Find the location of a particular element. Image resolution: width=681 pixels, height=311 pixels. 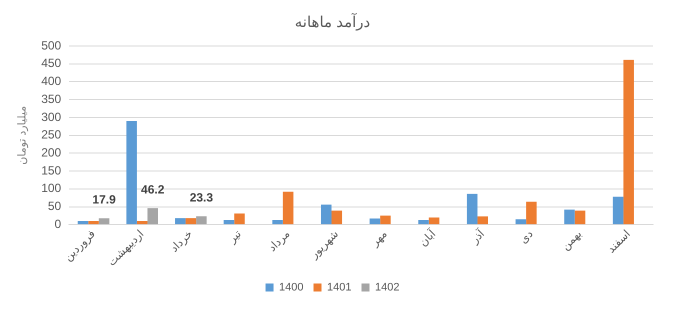

x-tick-label: اردیبهشت is located at coordinates (126, 248).